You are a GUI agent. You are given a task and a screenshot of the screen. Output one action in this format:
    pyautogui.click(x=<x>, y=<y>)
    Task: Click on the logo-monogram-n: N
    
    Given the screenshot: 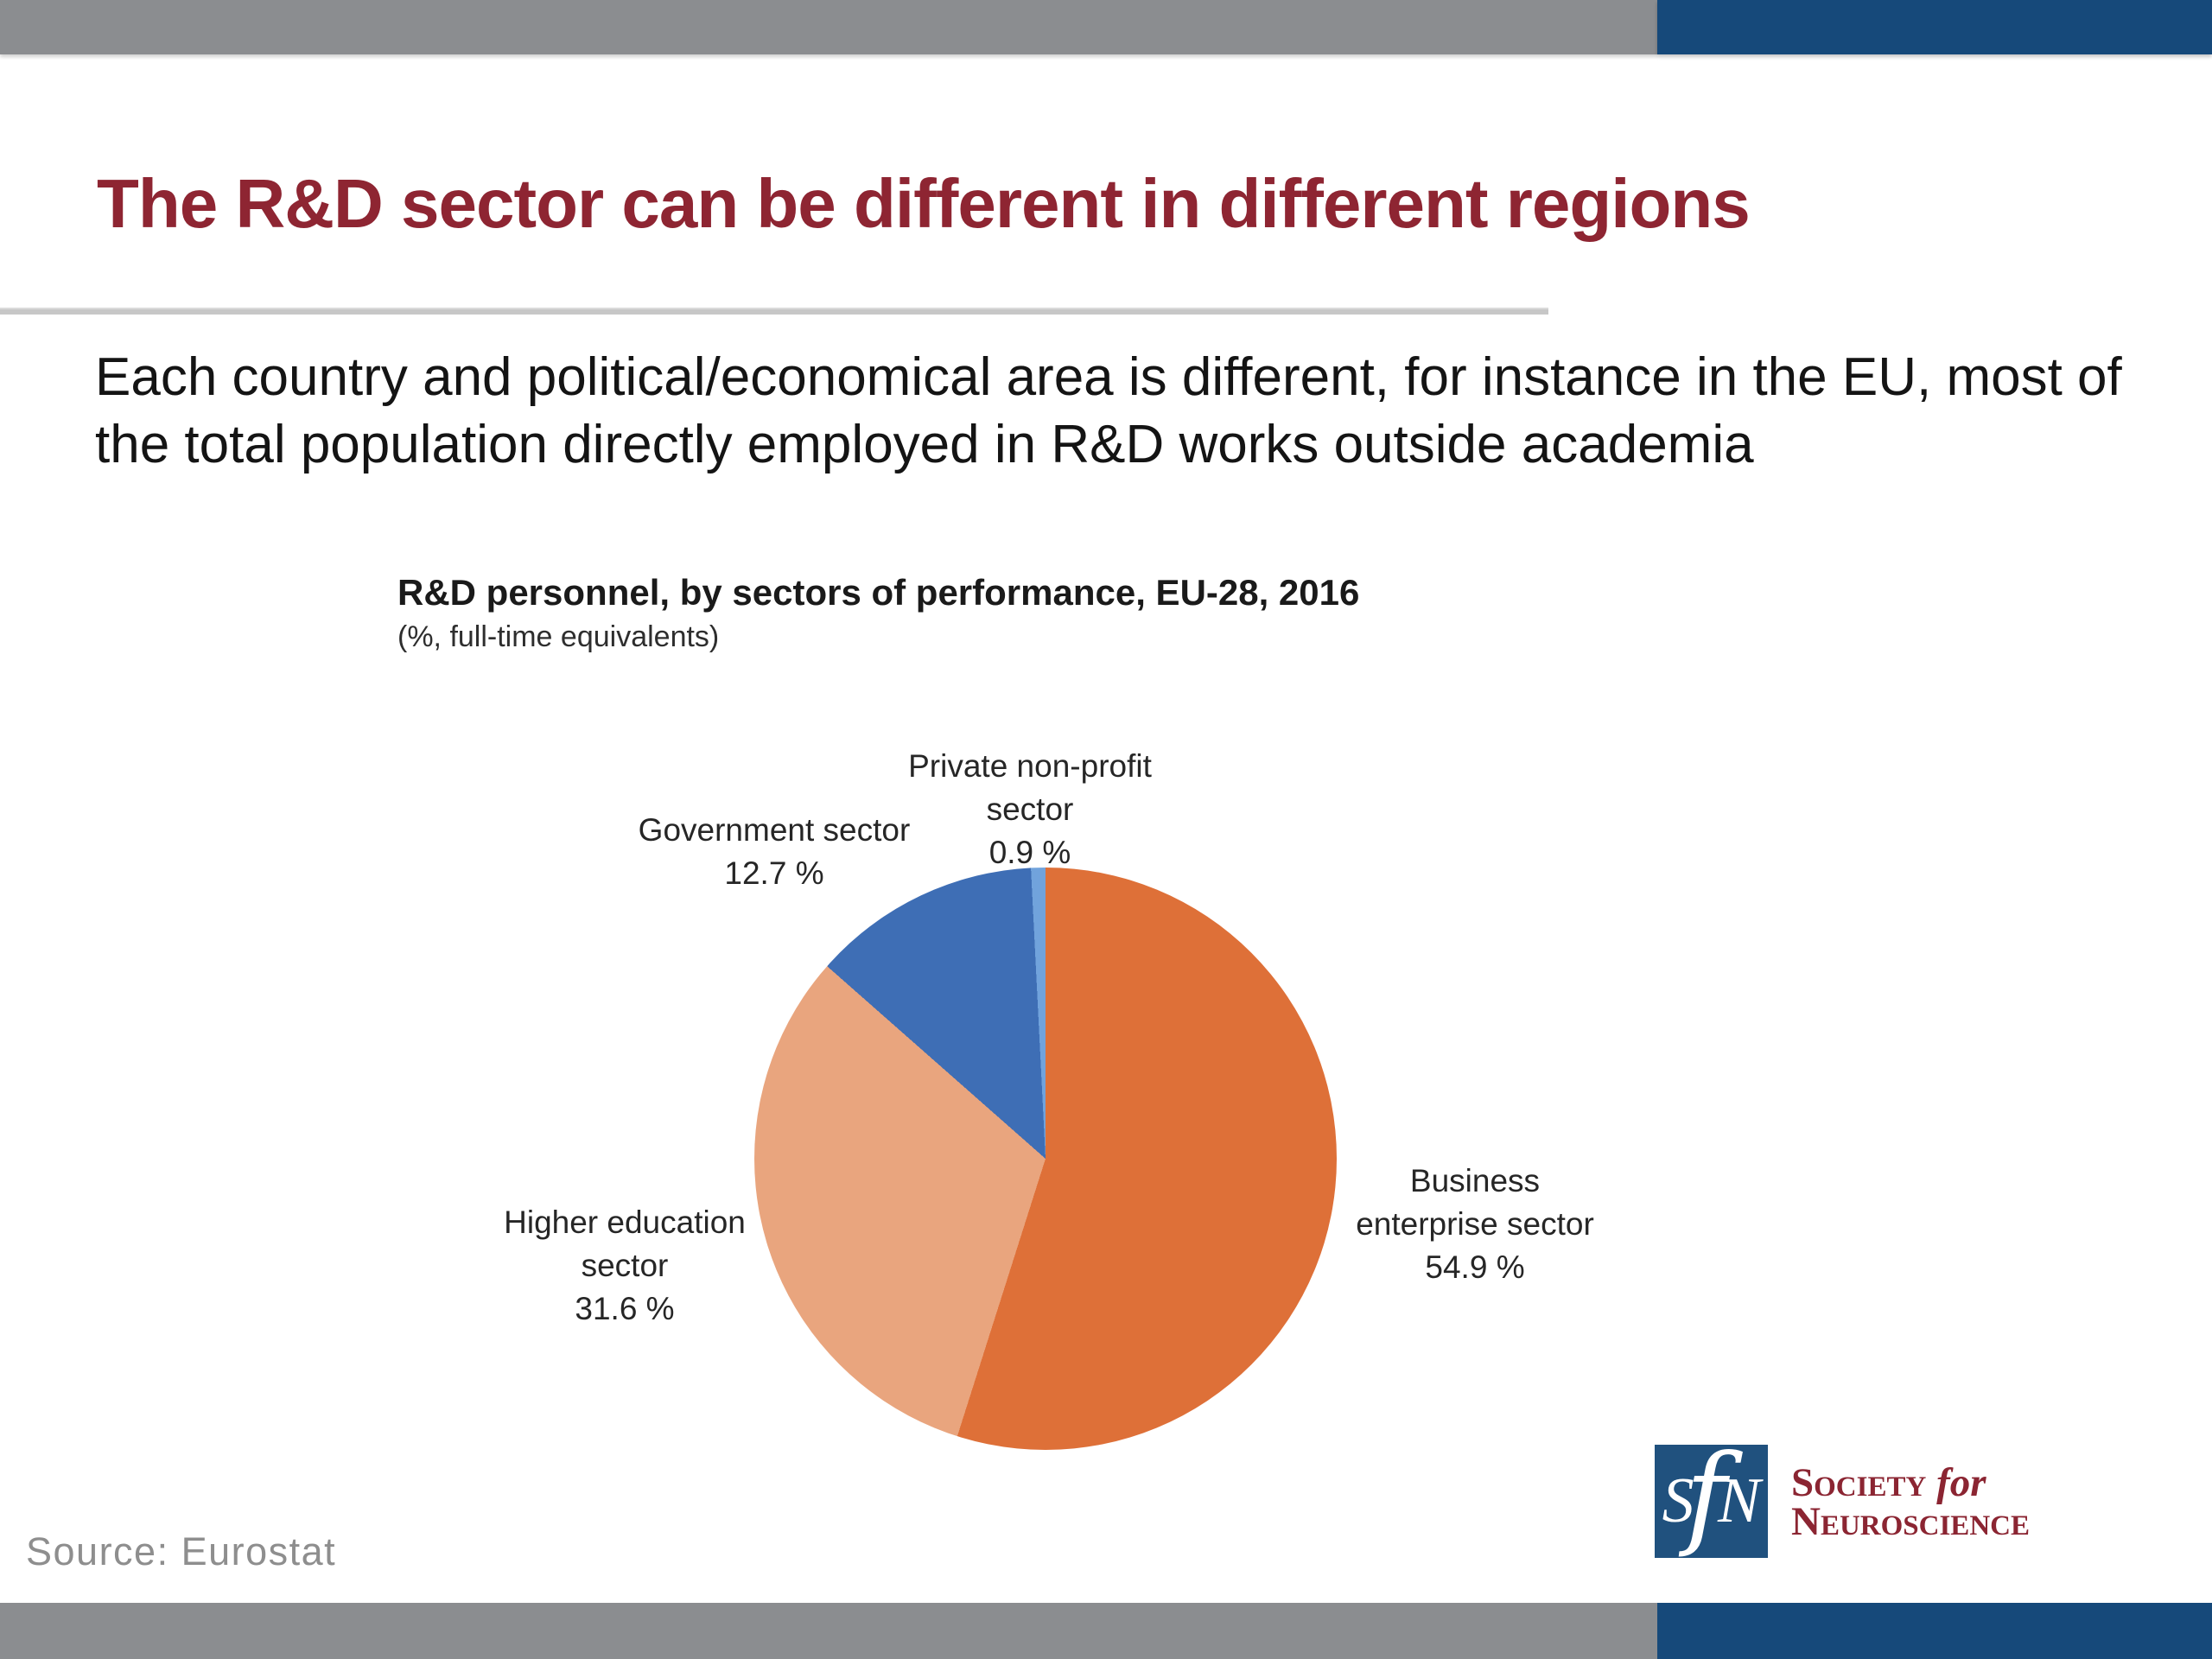 What is the action you would take?
    pyautogui.click(x=1739, y=1500)
    